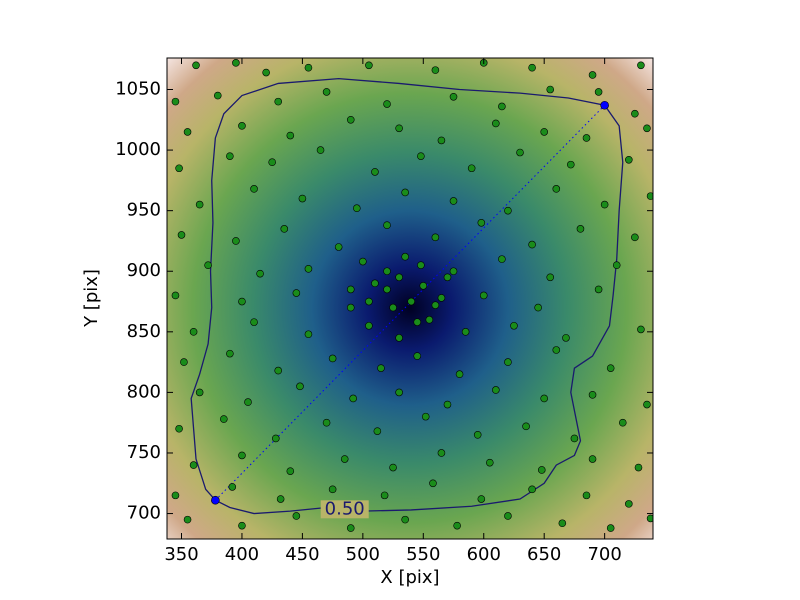 Image resolution: width=800 pixels, height=600 pixels. What do you see at coordinates (363, 554) in the screenshot?
I see `x-tick-label: 500` at bounding box center [363, 554].